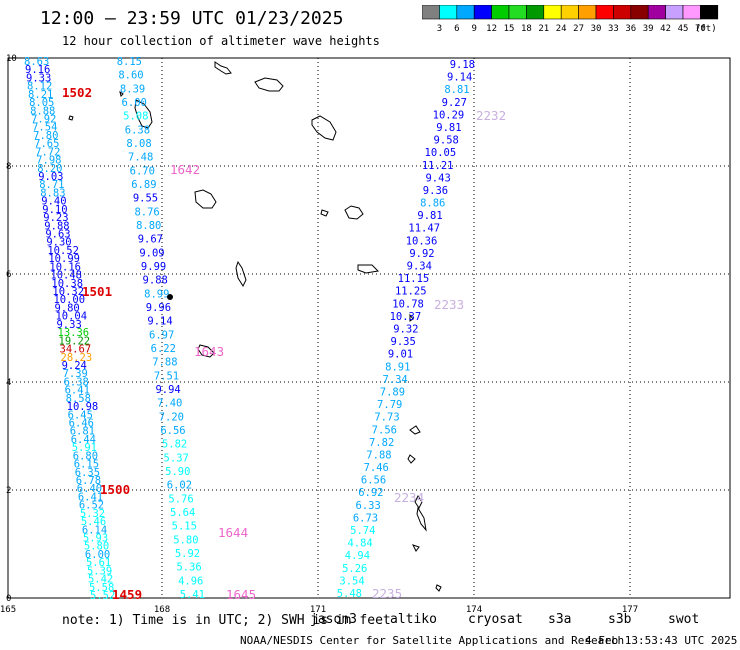 This screenshot has height=650, width=740. I want to click on wave-height-label-track-c: 11.21, so click(438, 166).